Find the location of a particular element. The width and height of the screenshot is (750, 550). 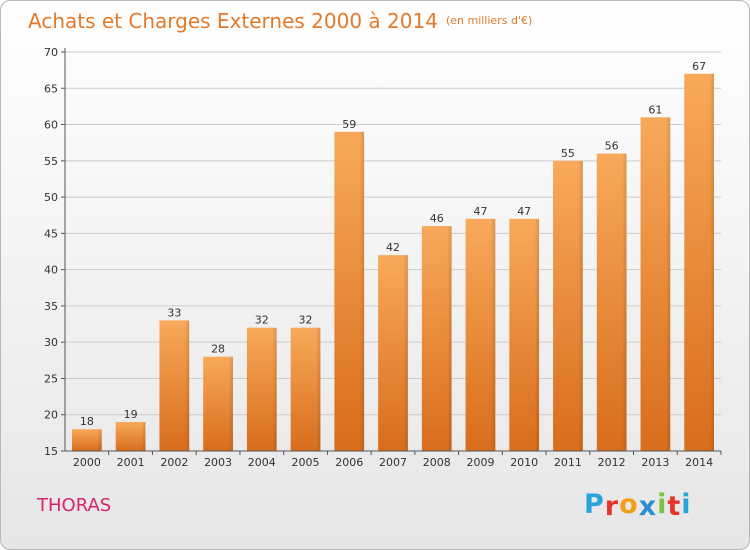

y-tick-label: 50 is located at coordinates (51, 197).